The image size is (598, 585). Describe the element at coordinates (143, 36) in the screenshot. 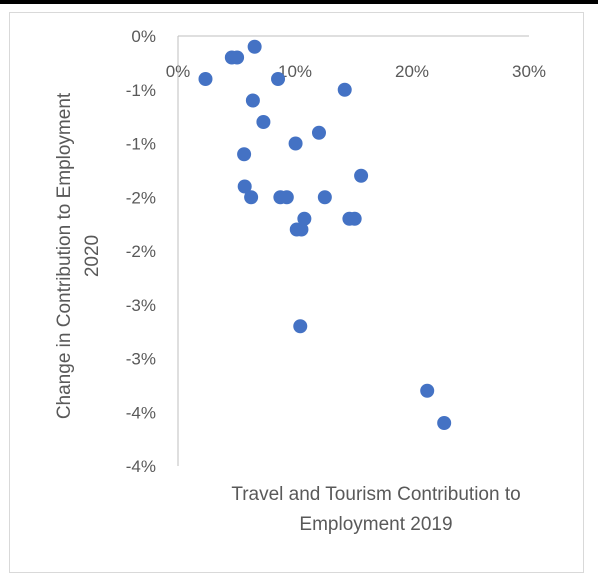

I see `y-tick-label: 0%` at that location.